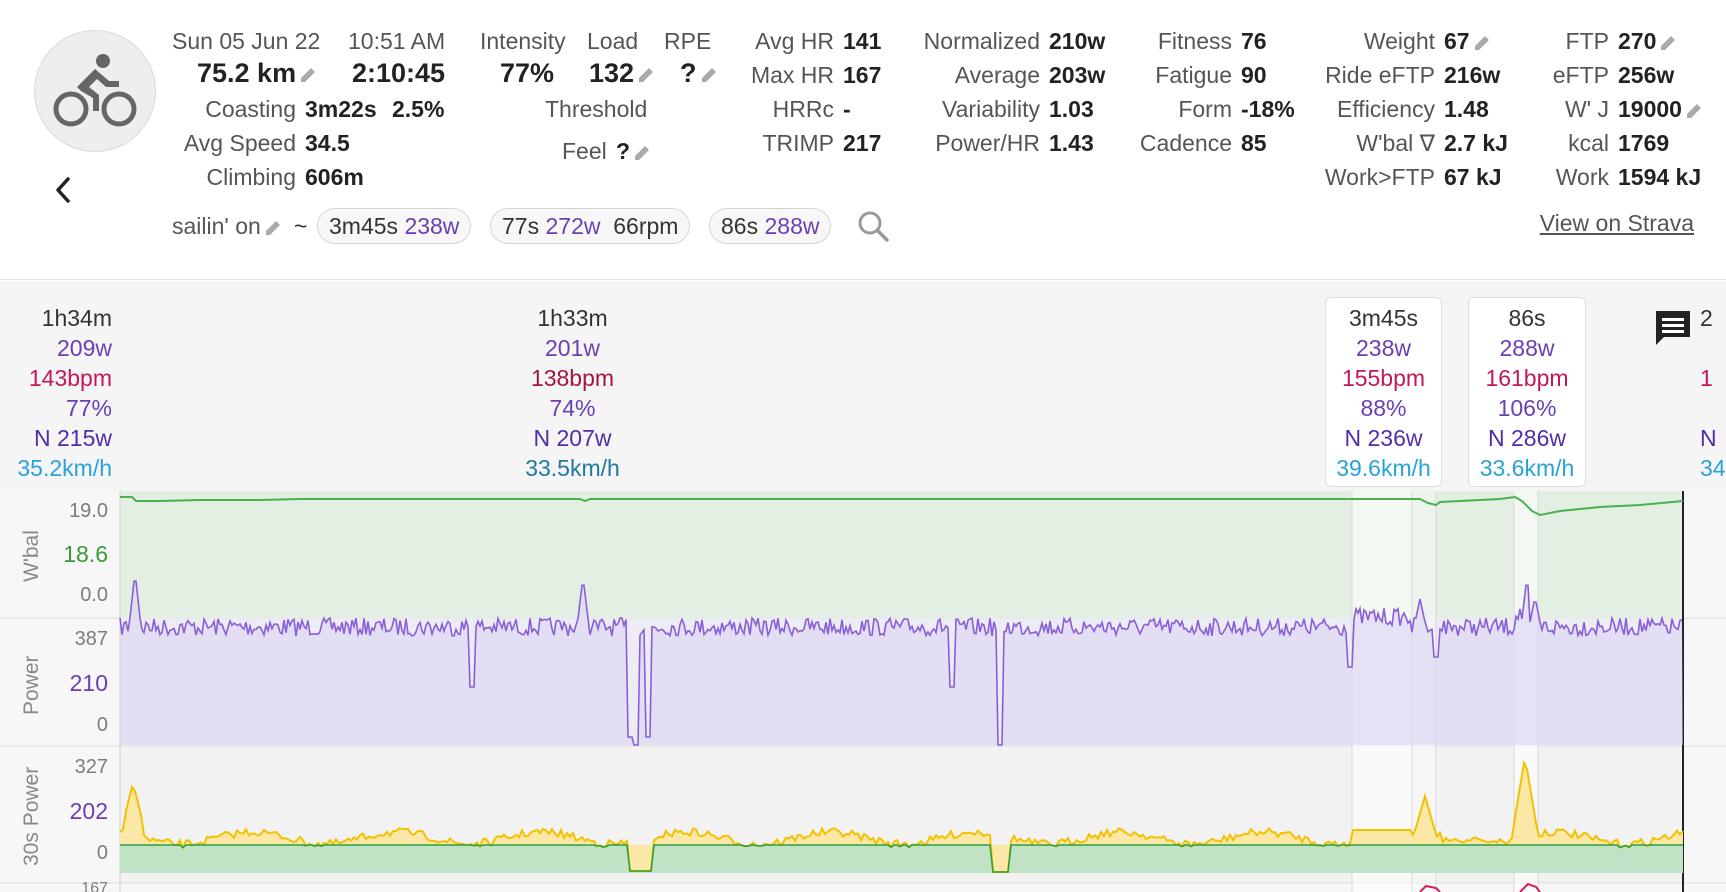  I want to click on fitness: 76, so click(1254, 41).